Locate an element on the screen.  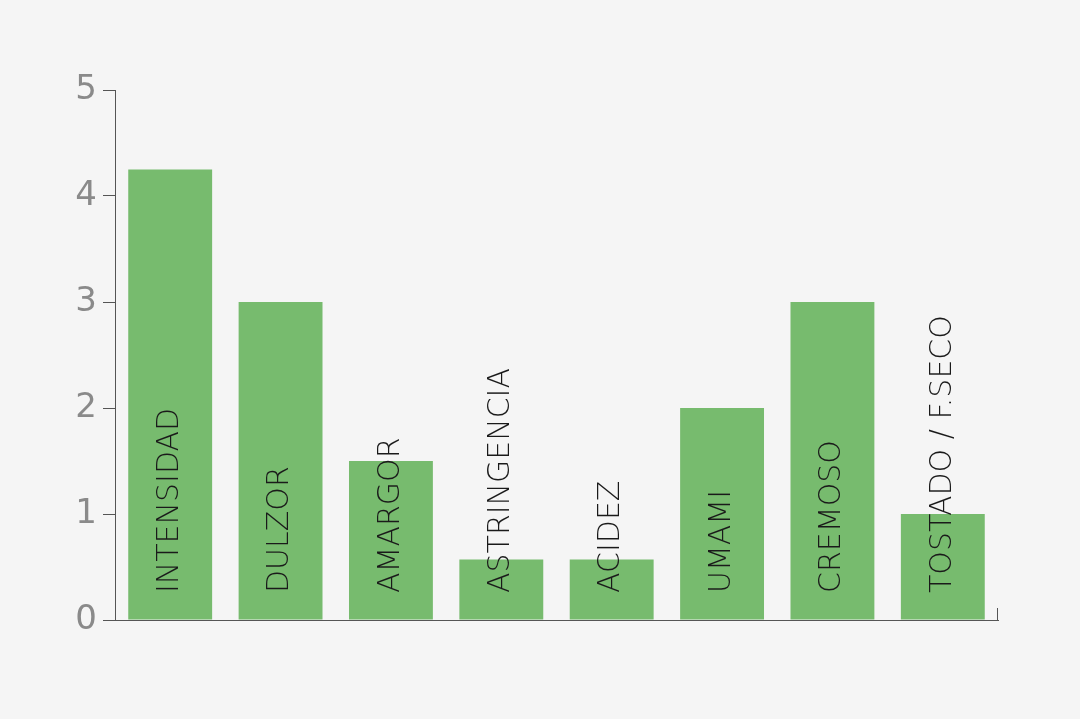
y-tick-label: 5 is located at coordinates (86, 86).